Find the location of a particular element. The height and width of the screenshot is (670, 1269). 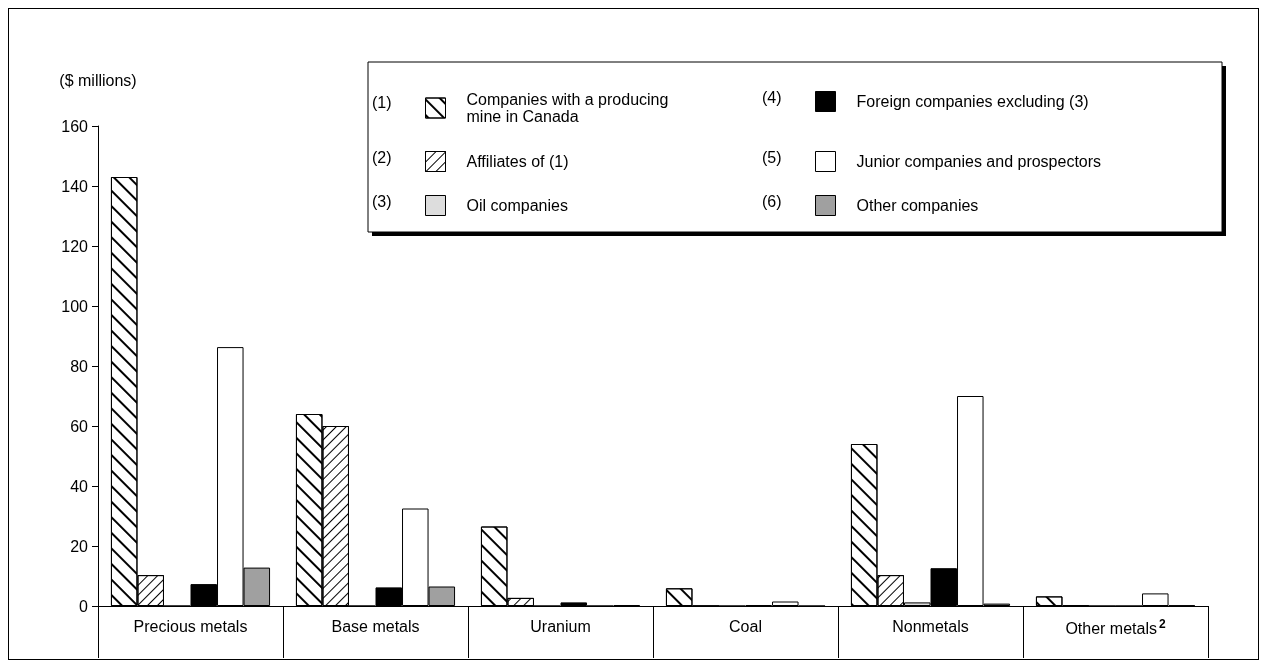

y-axis-title: ($ millions) is located at coordinates (98, 80).